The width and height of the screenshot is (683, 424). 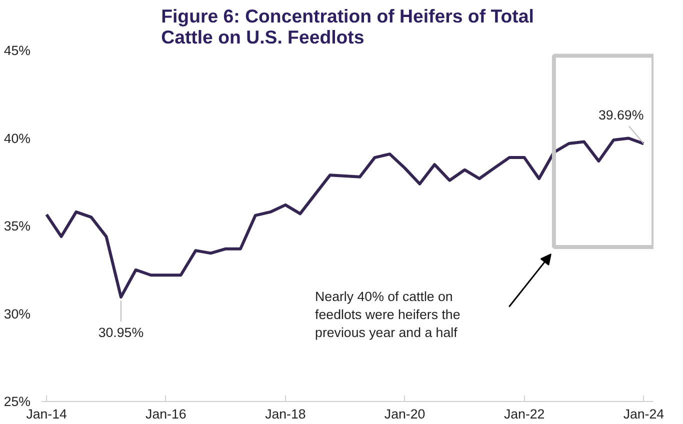 What do you see at coordinates (285, 414) in the screenshot?
I see `x-tick-label: Jan-18` at bounding box center [285, 414].